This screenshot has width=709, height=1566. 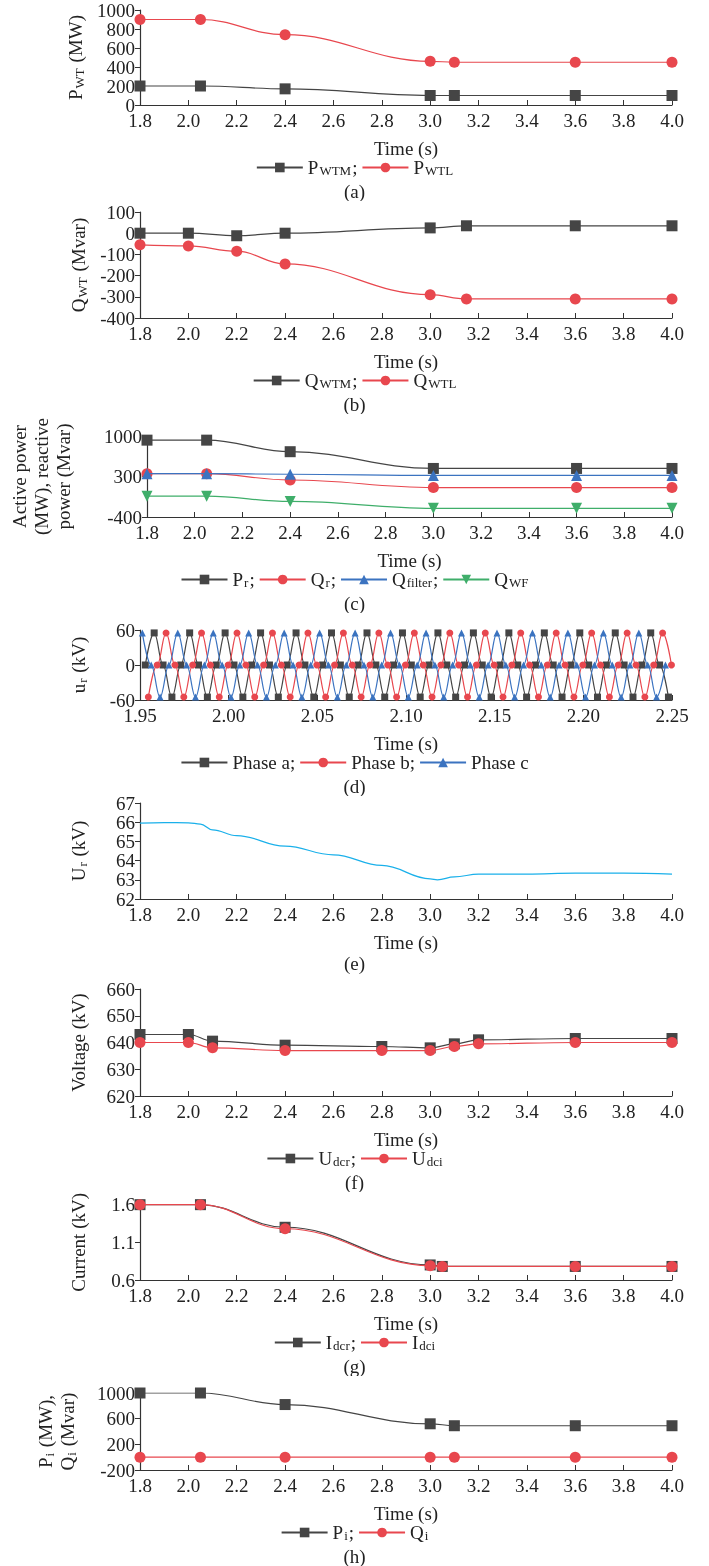 I want to click on x-tick-label: 2.25, so click(x=672, y=715).